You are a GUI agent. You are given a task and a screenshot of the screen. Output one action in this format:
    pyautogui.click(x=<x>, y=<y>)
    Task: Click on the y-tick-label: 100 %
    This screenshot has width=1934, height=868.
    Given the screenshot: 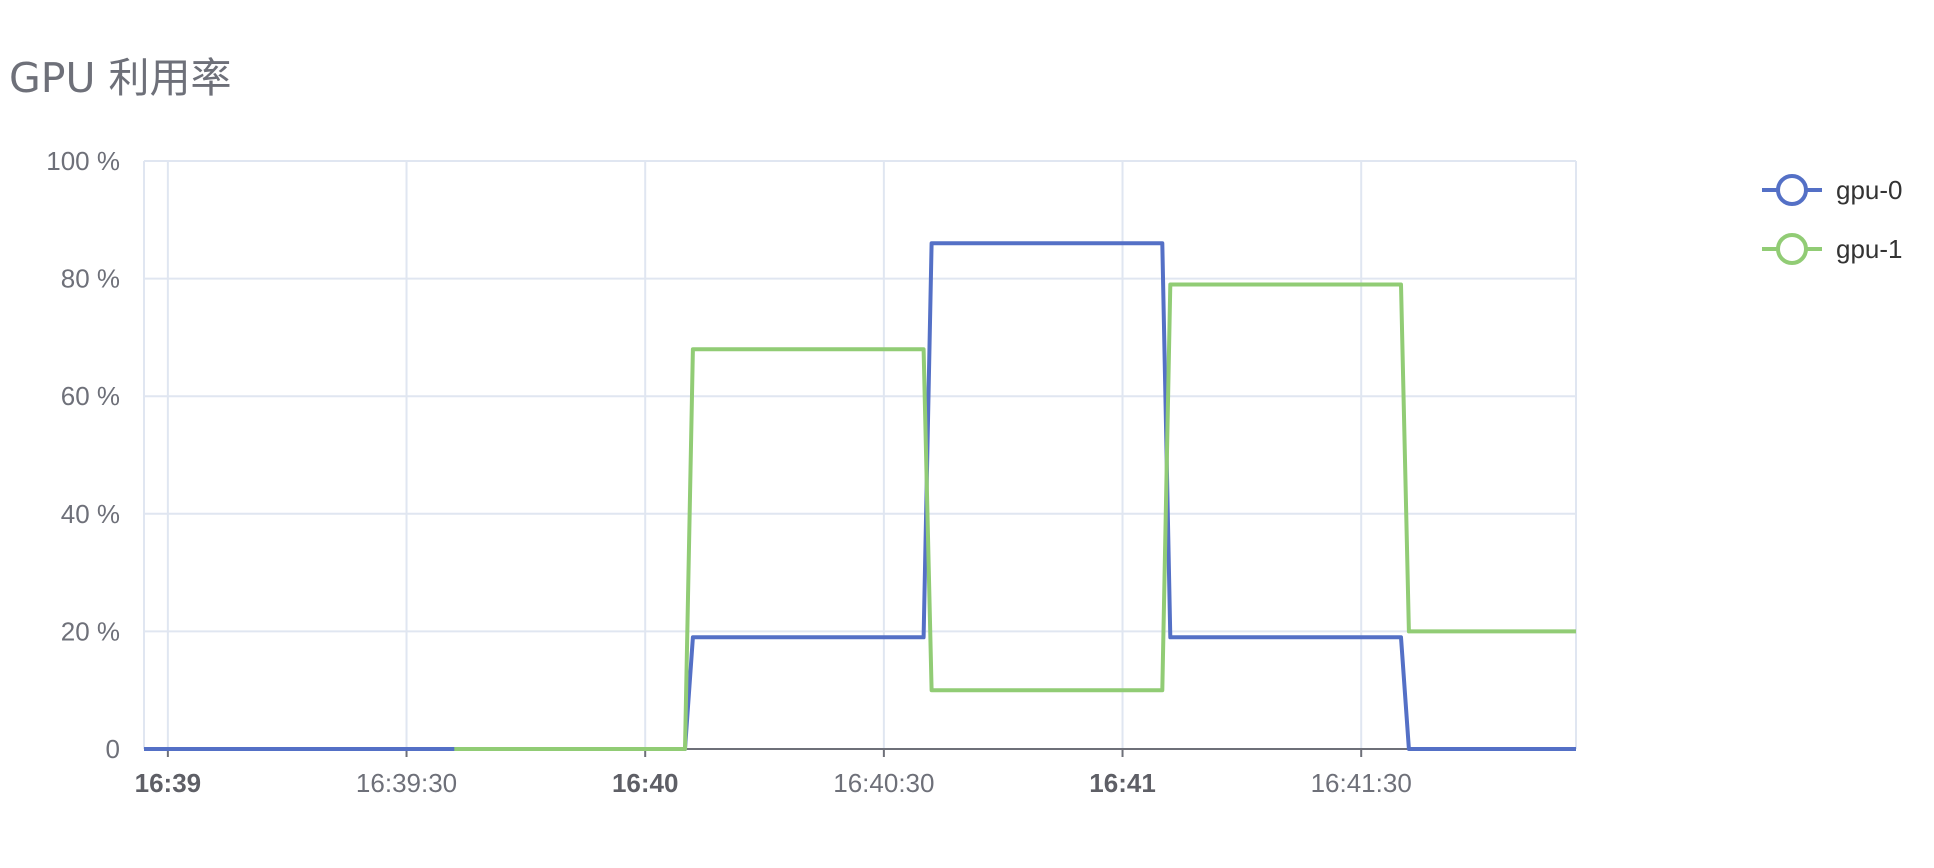 What is the action you would take?
    pyautogui.click(x=83, y=161)
    